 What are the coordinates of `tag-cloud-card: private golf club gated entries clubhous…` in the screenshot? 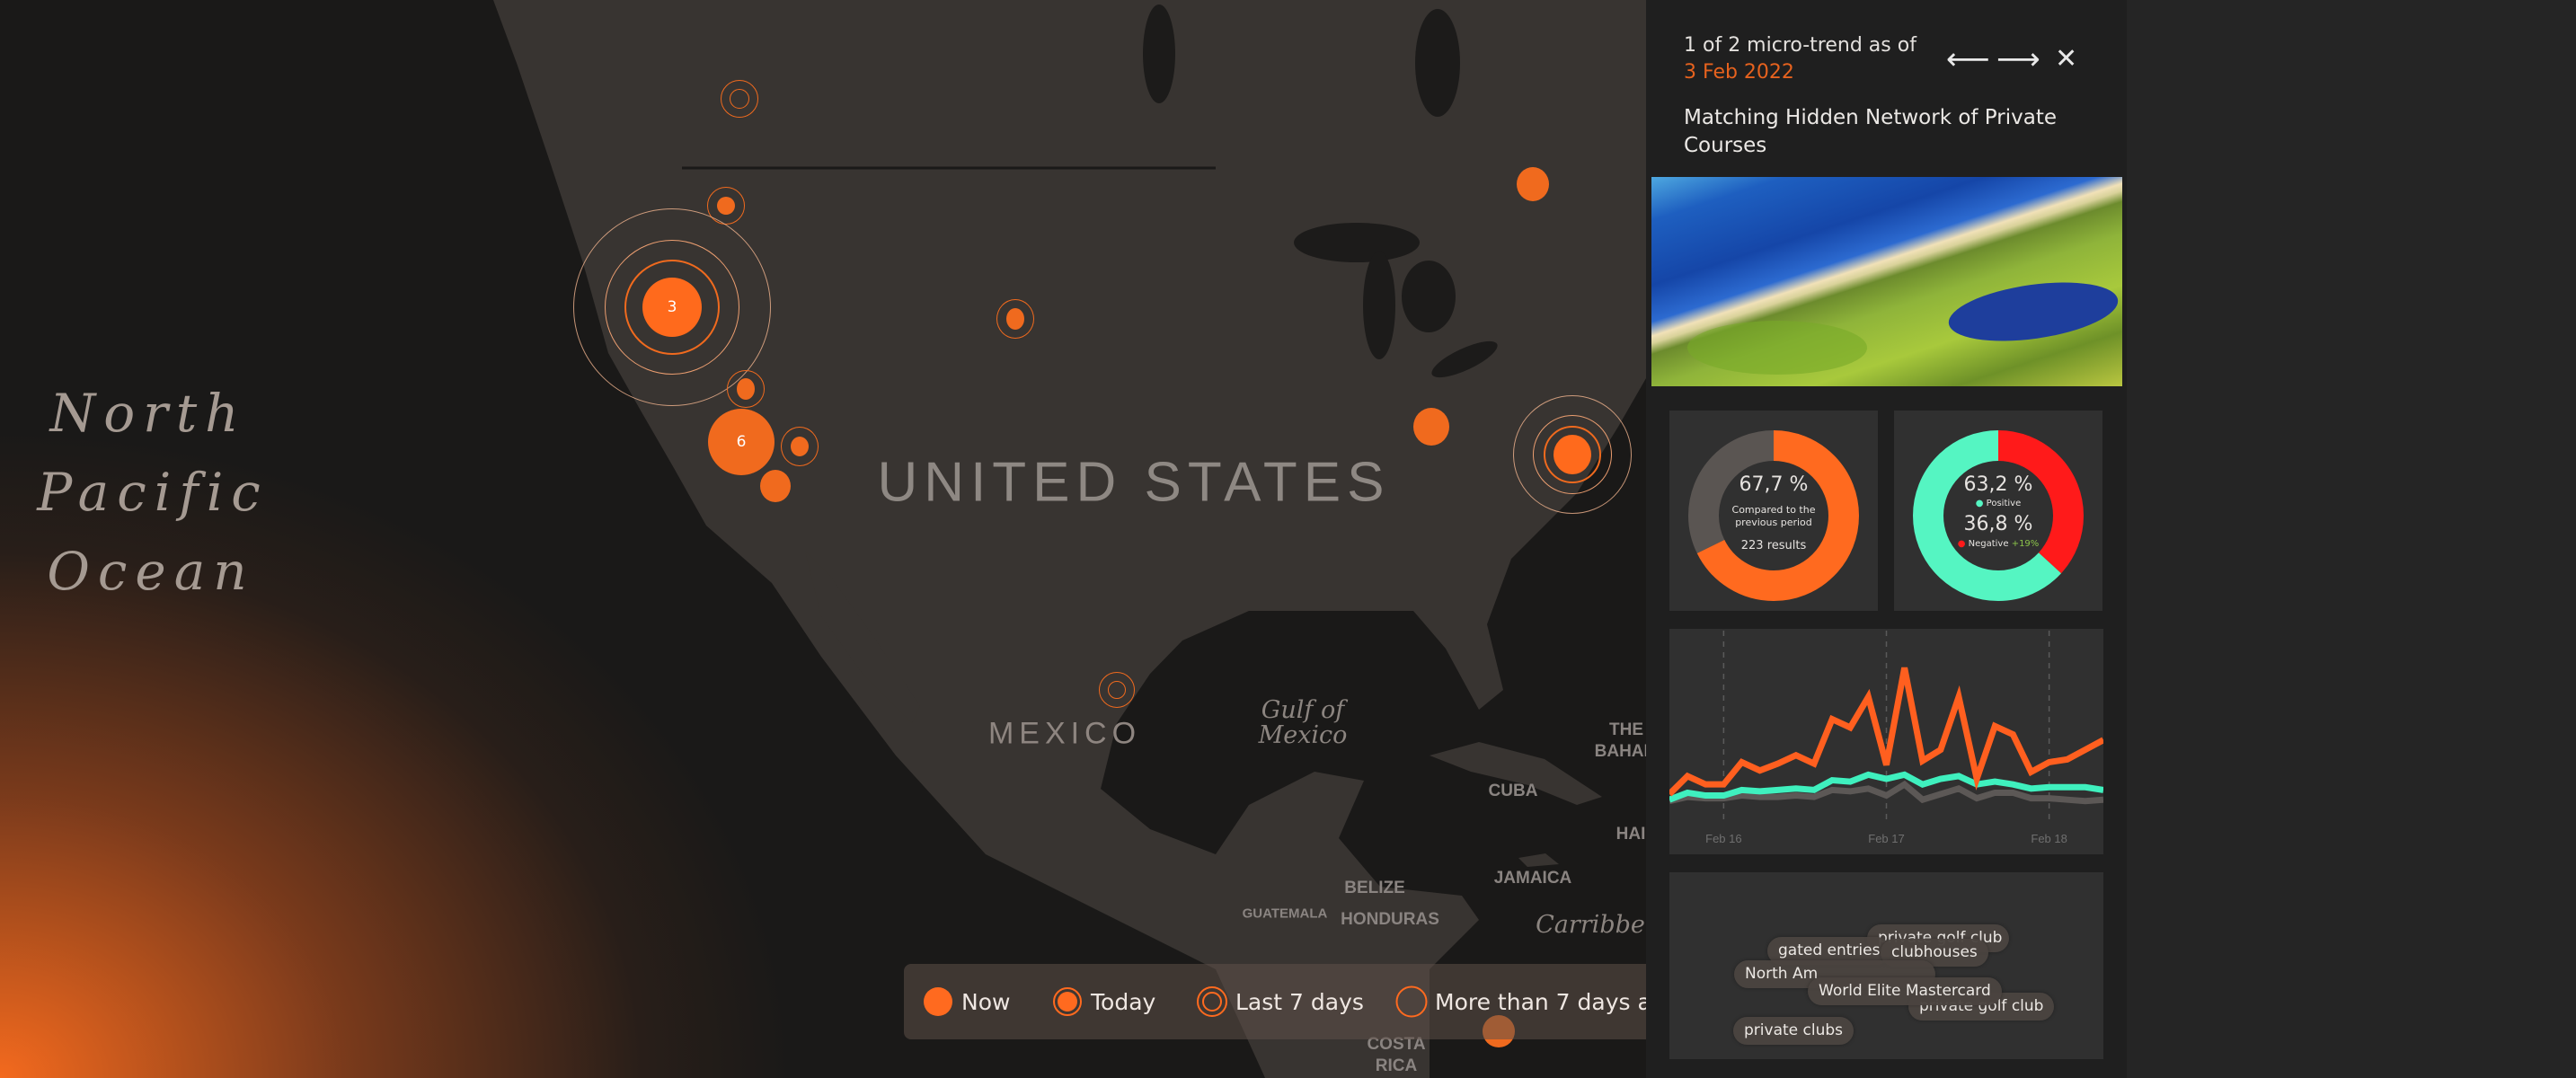 It's located at (1886, 965).